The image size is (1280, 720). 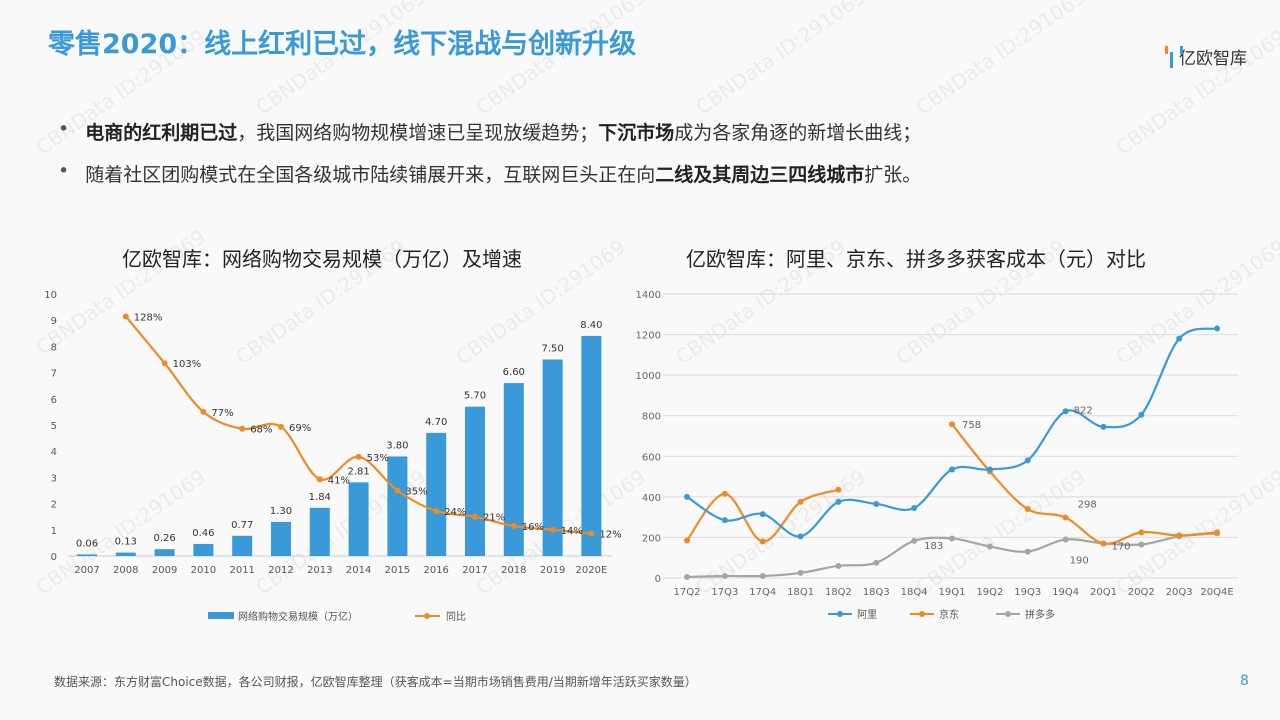 I want to click on x-tick-label: 18Q1, so click(x=800, y=592).